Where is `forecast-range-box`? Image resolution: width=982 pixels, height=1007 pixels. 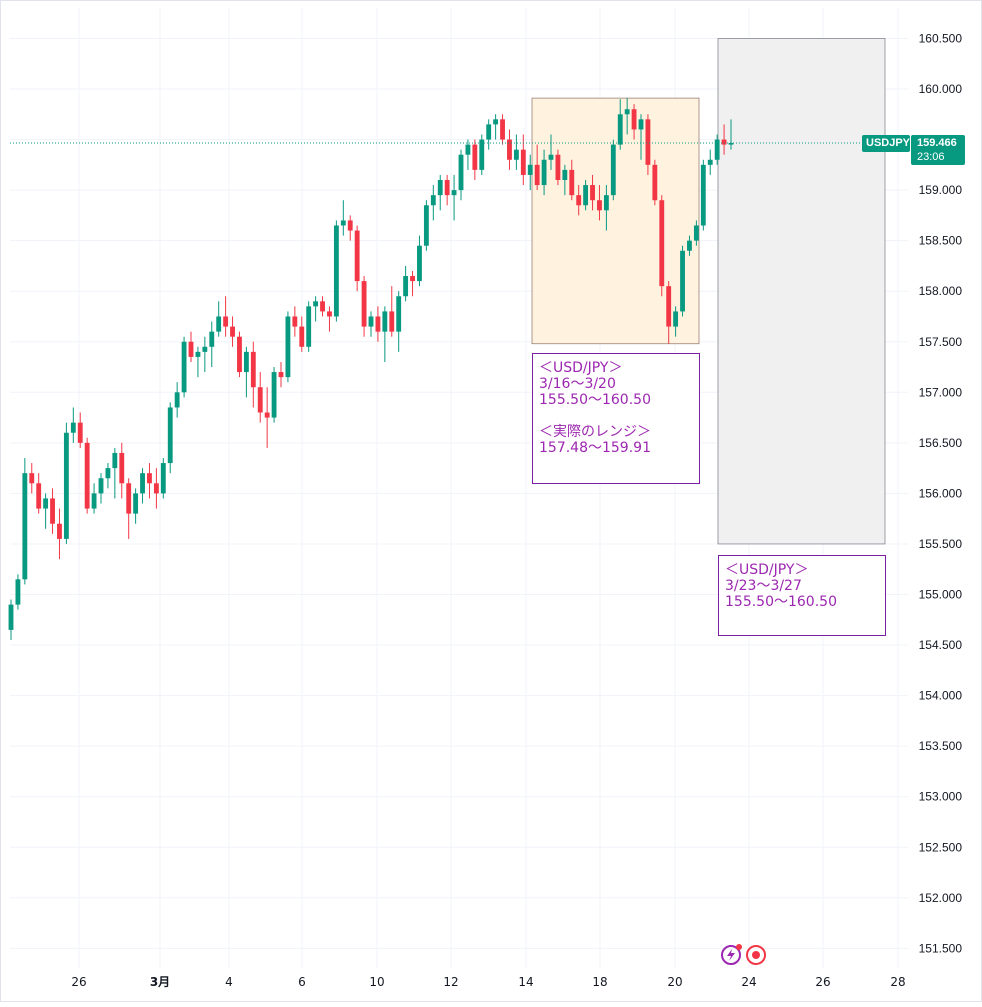
forecast-range-box is located at coordinates (801, 291).